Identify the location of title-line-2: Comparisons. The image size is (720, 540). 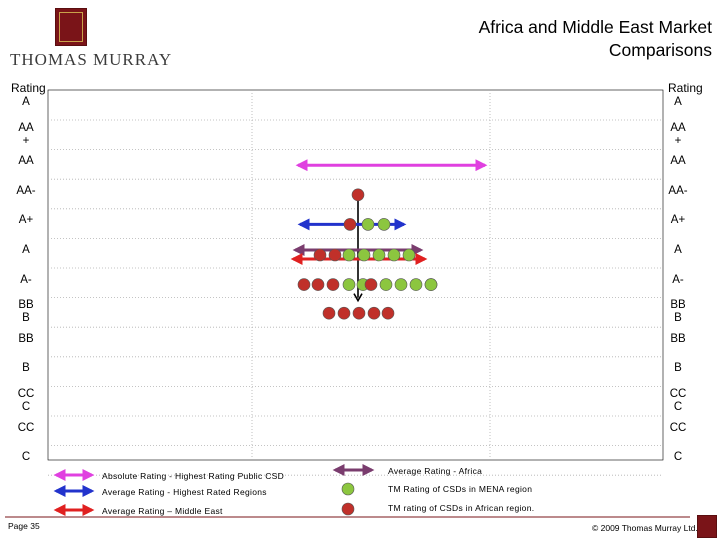
(660, 50).